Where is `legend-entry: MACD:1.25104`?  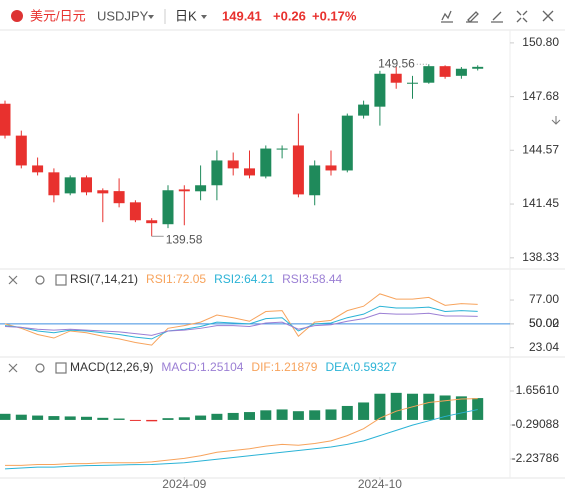 legend-entry: MACD:1.25104 is located at coordinates (202, 367).